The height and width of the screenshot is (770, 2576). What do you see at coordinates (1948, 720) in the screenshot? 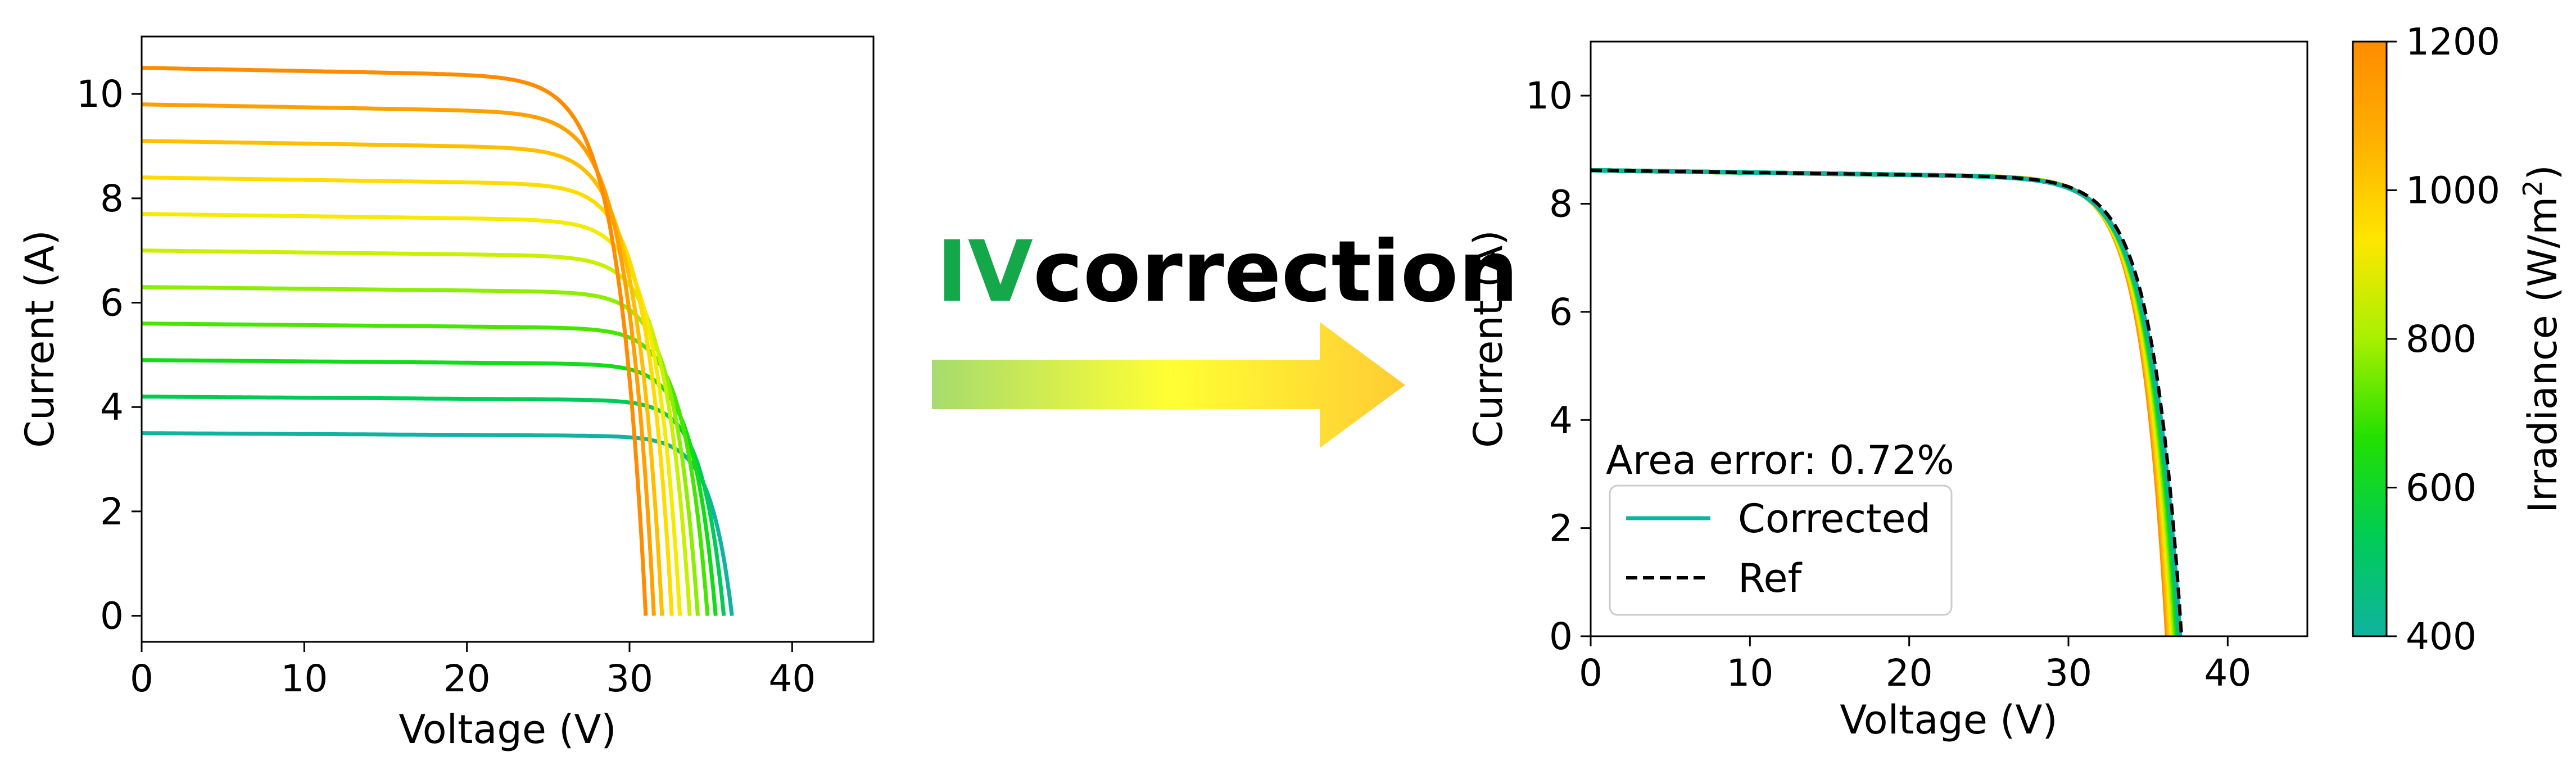
I see `right-x-axis-label: Voltage (V)` at bounding box center [1948, 720].